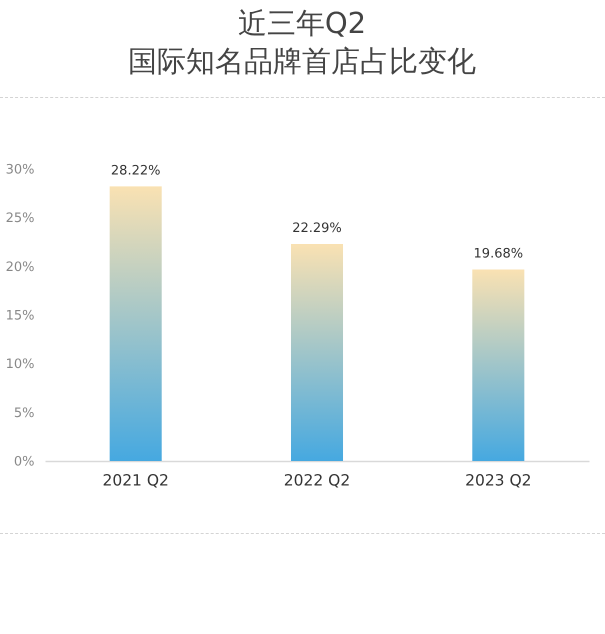 The image size is (605, 634). Describe the element at coordinates (20, 316) in the screenshot. I see `y-tick-label: 15%` at that location.